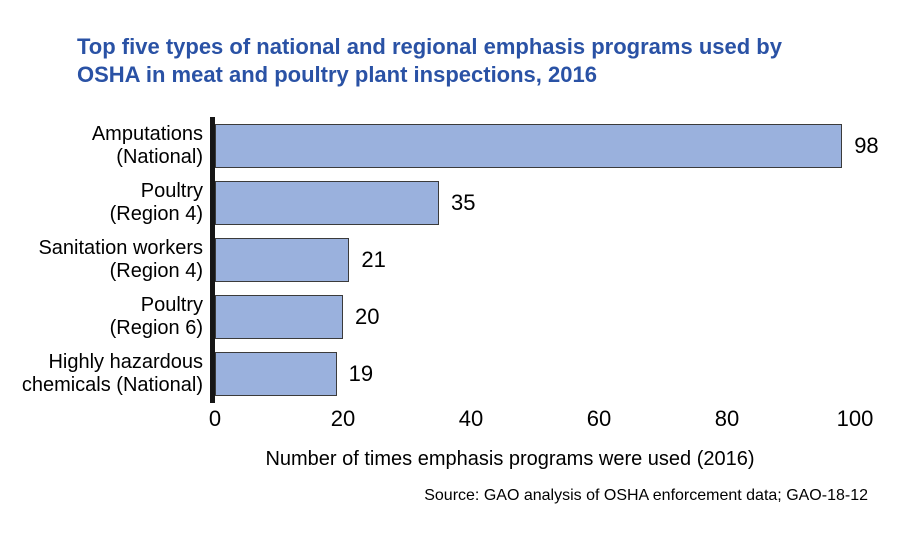  Describe the element at coordinates (343, 418) in the screenshot. I see `x-tick-20: 20` at that location.